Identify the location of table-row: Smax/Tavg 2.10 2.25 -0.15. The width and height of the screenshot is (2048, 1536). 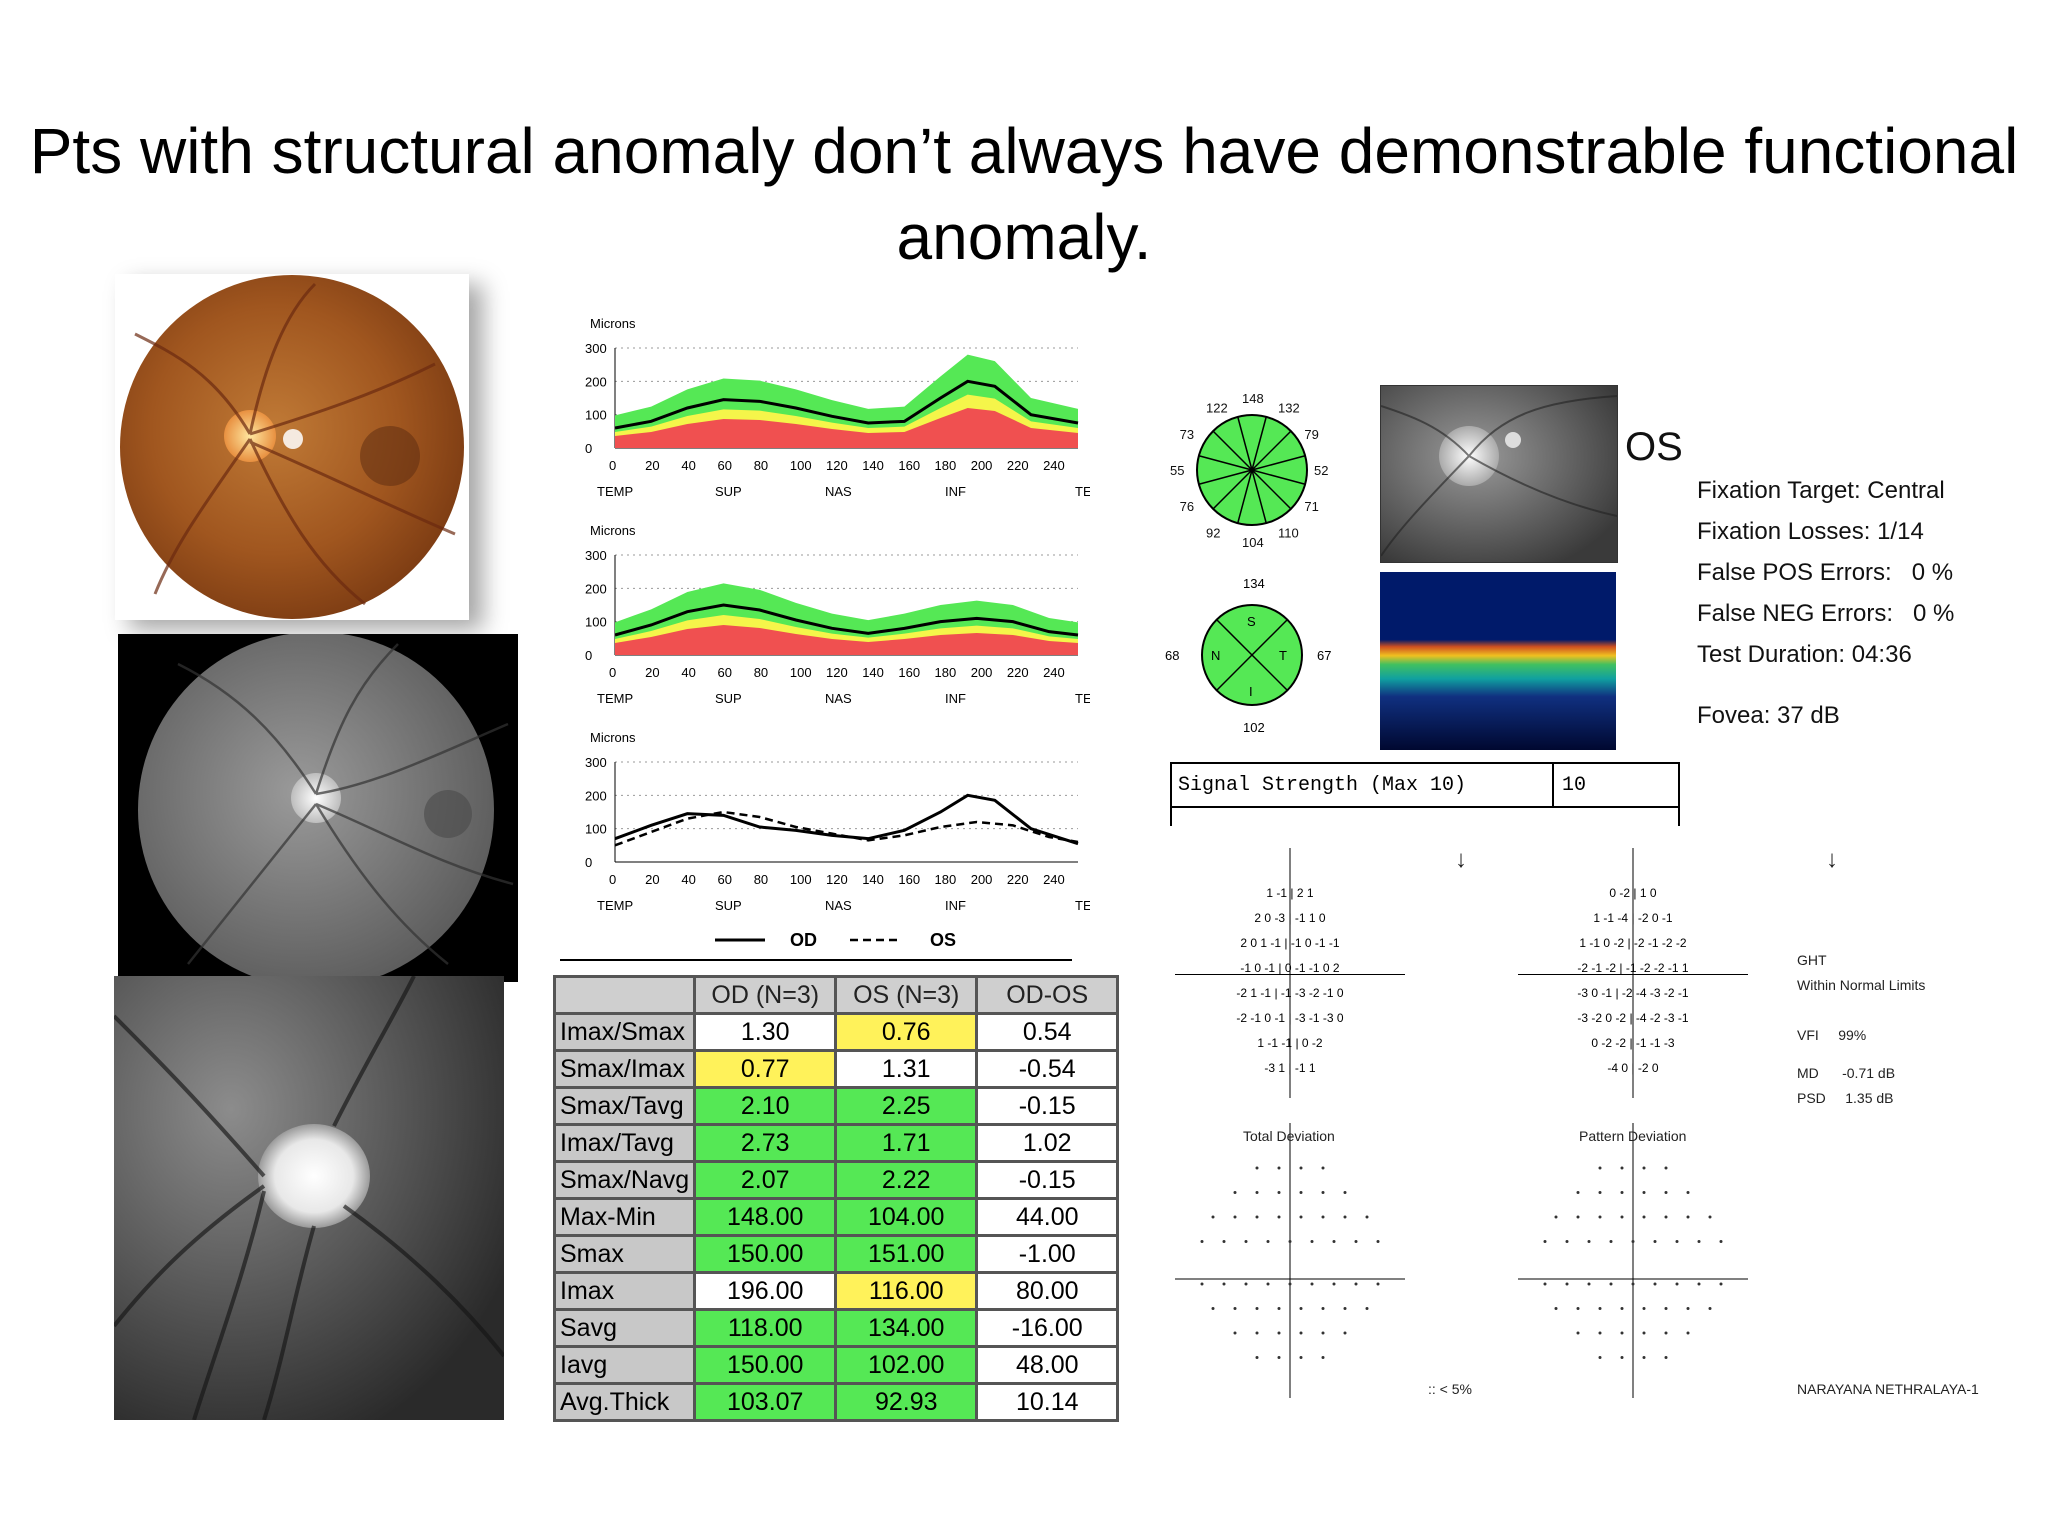
(836, 1106).